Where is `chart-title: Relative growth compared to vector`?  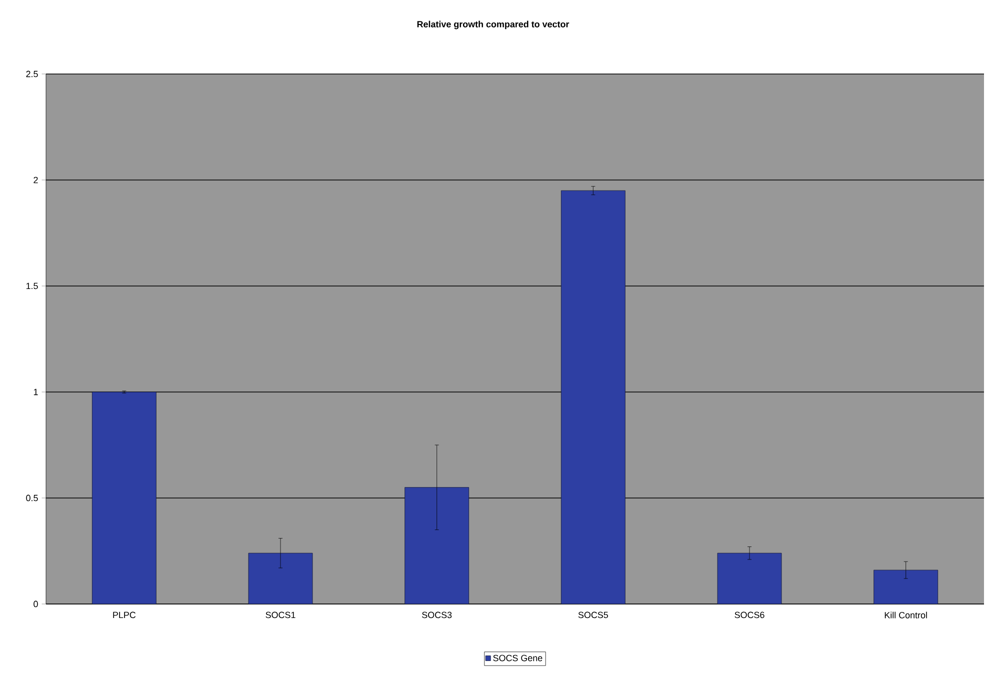 chart-title: Relative growth compared to vector is located at coordinates (493, 25).